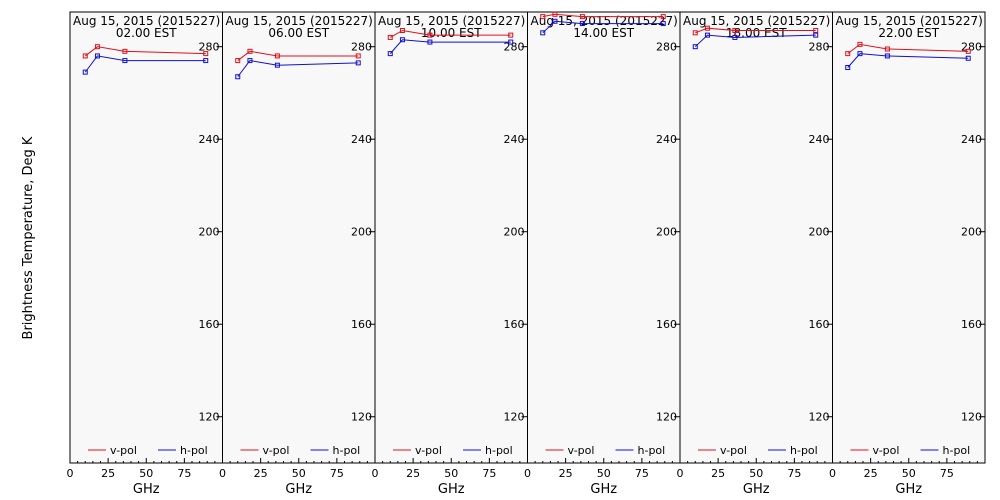 The image size is (1000, 500). I want to click on panel-subtitle: 14.00 EST, so click(603, 33).